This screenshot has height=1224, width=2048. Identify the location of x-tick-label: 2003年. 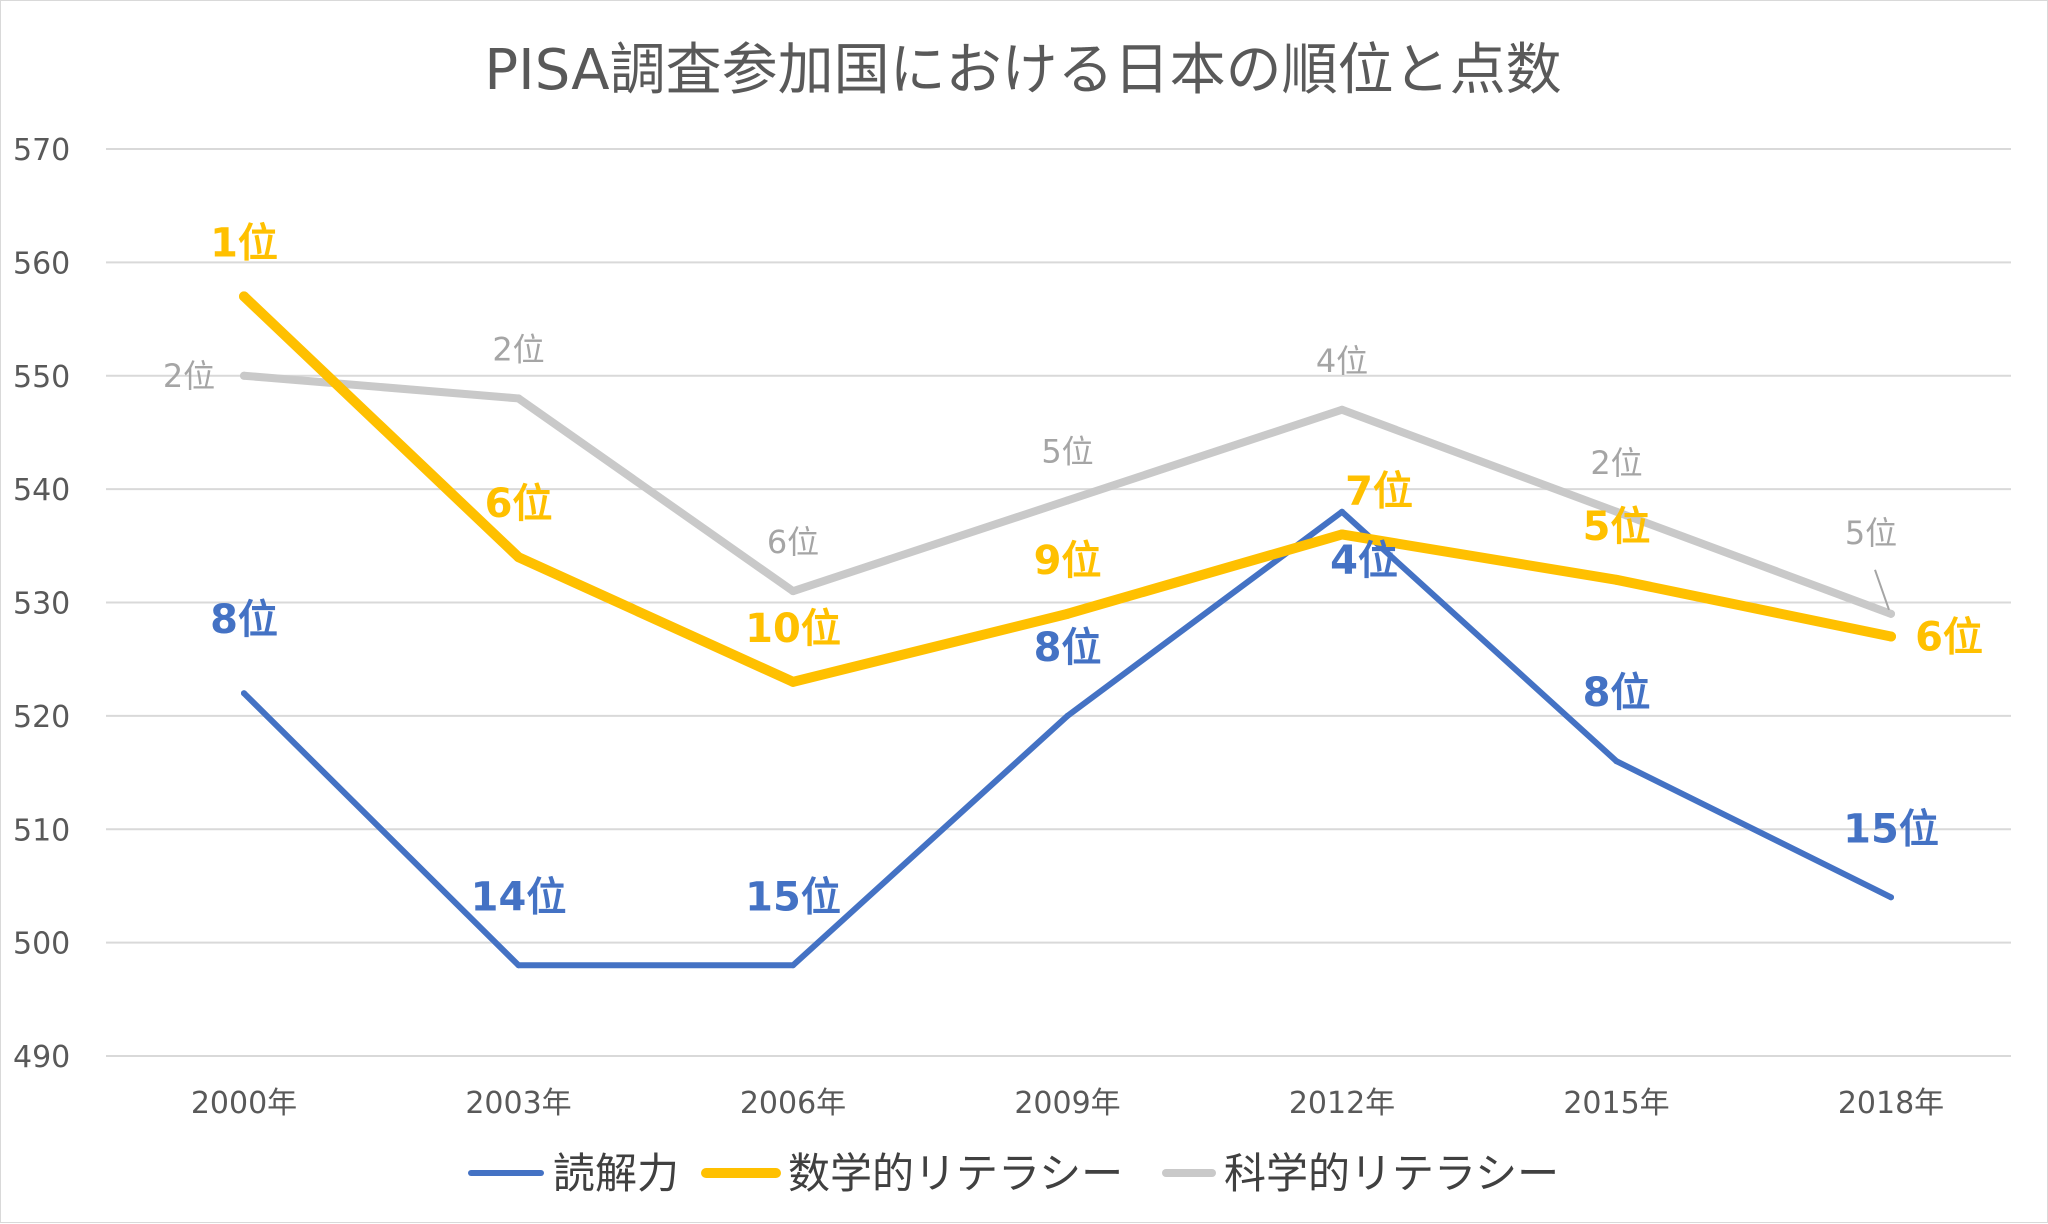
(518, 1103).